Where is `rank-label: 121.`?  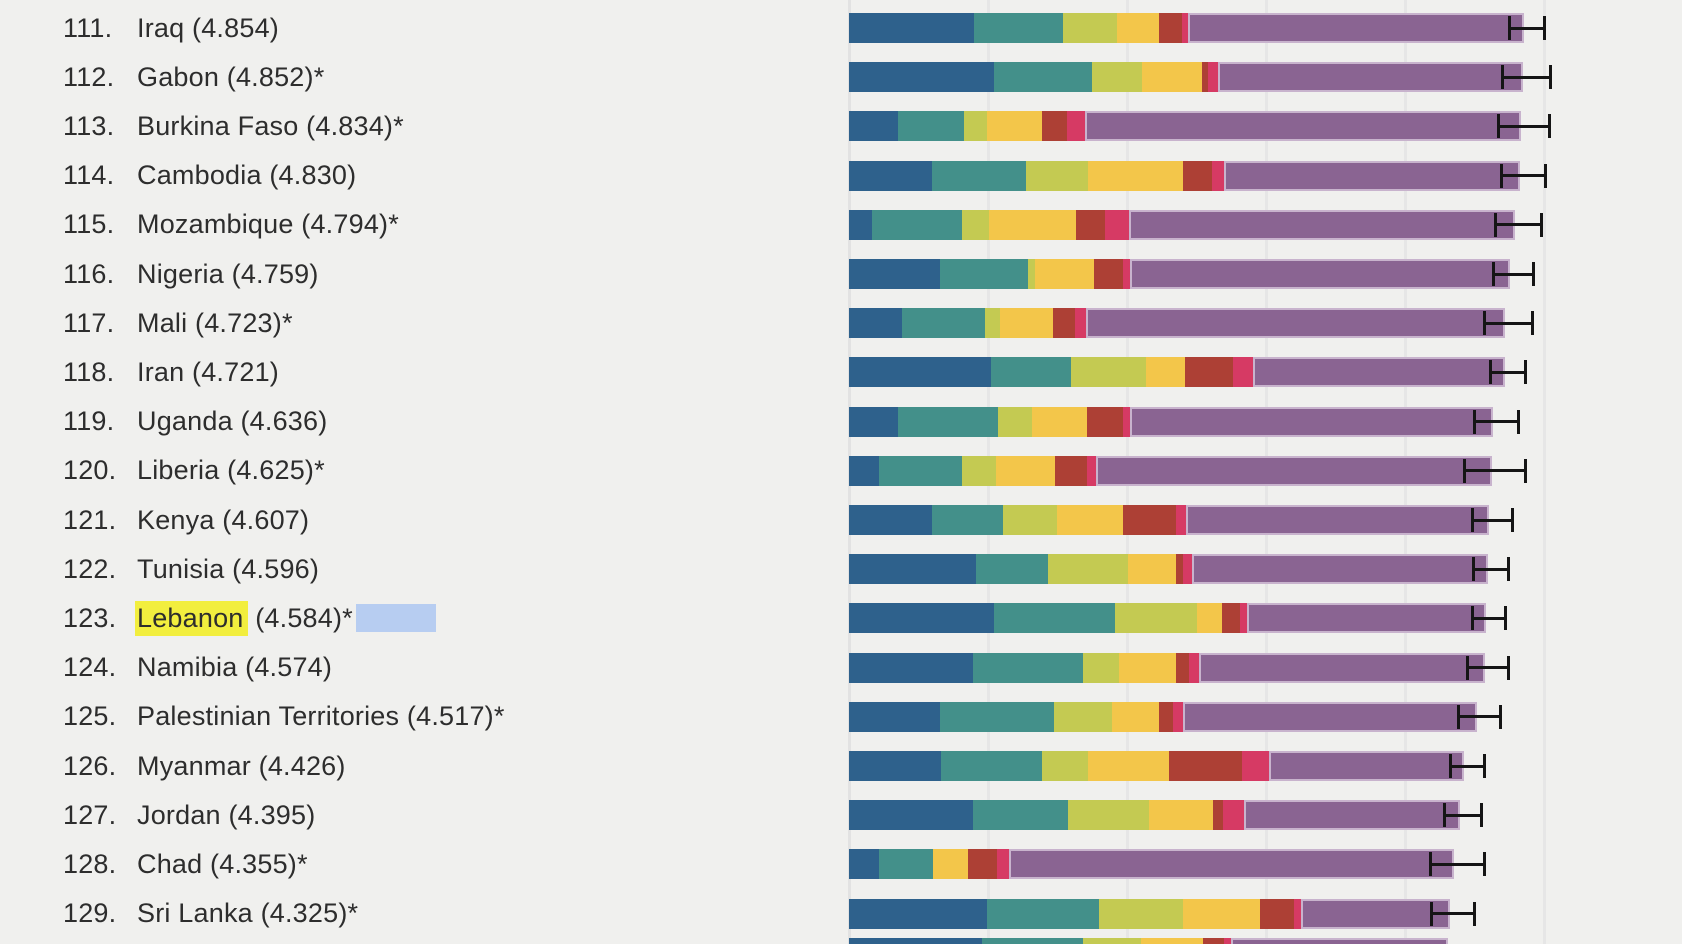 rank-label: 121. is located at coordinates (90, 519).